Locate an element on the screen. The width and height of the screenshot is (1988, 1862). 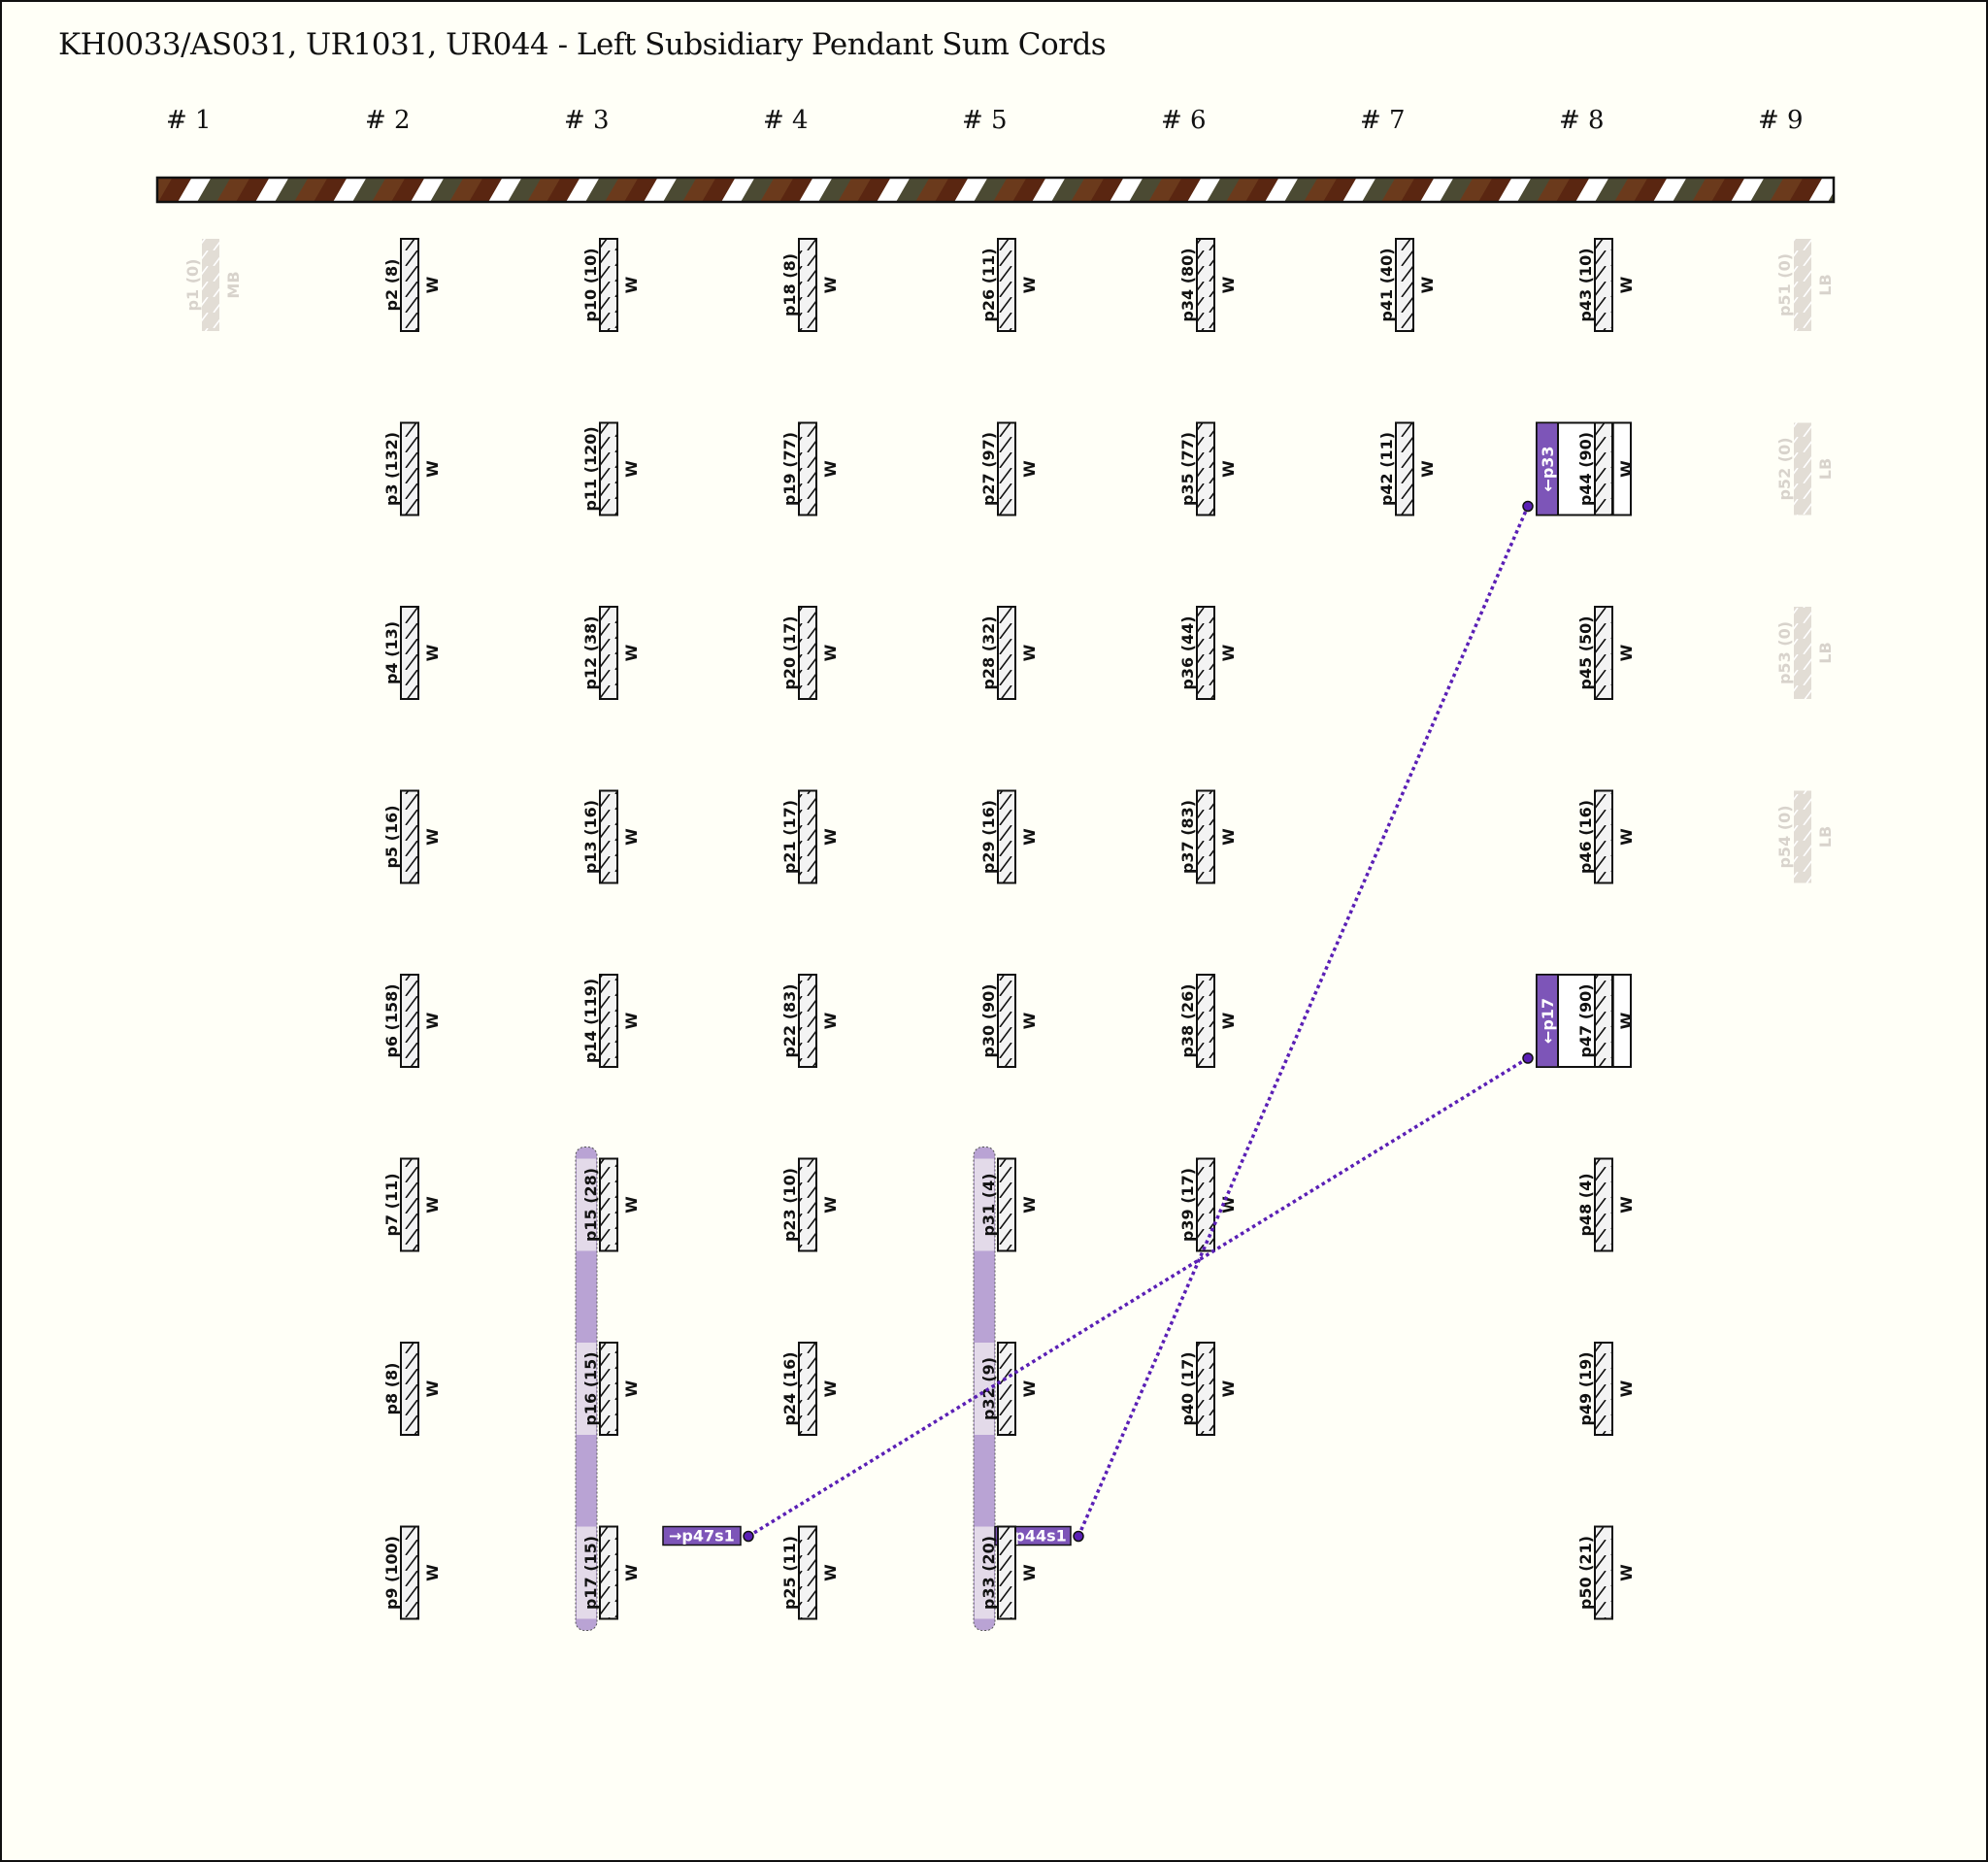
group-label-8: # 8 is located at coordinates (1582, 120).